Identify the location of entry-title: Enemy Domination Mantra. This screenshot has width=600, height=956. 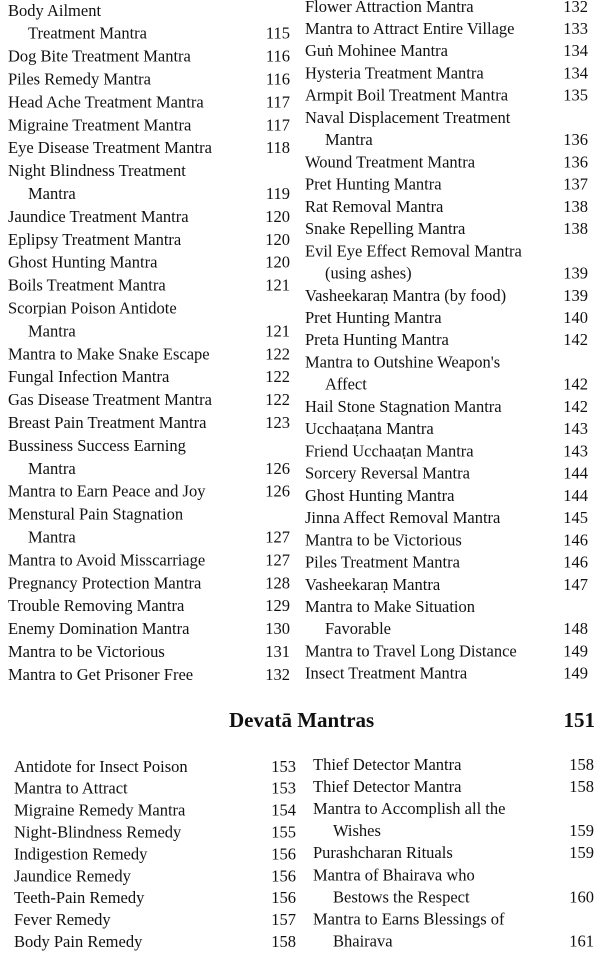
(99, 628).